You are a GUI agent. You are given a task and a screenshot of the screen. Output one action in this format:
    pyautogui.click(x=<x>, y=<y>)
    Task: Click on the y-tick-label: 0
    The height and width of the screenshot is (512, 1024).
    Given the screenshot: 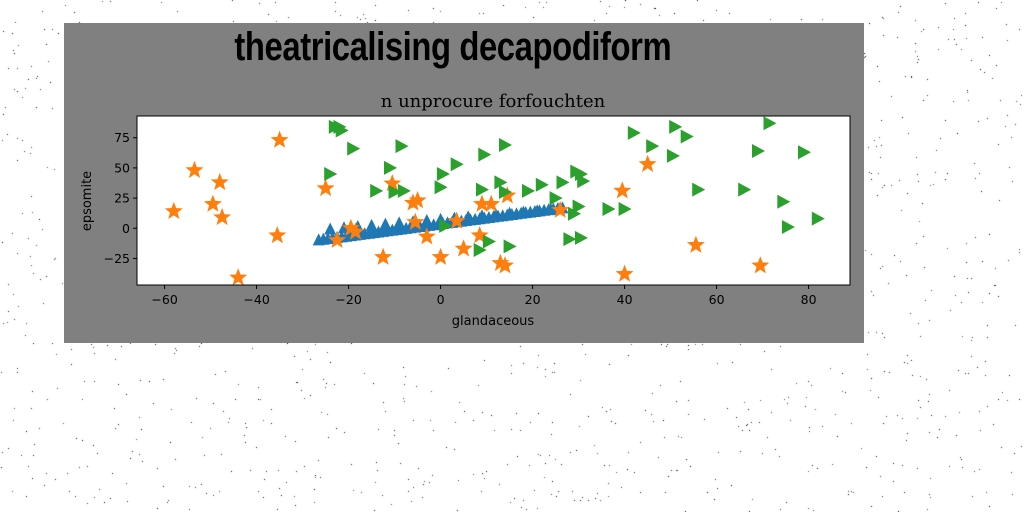 What is the action you would take?
    pyautogui.click(x=126, y=228)
    